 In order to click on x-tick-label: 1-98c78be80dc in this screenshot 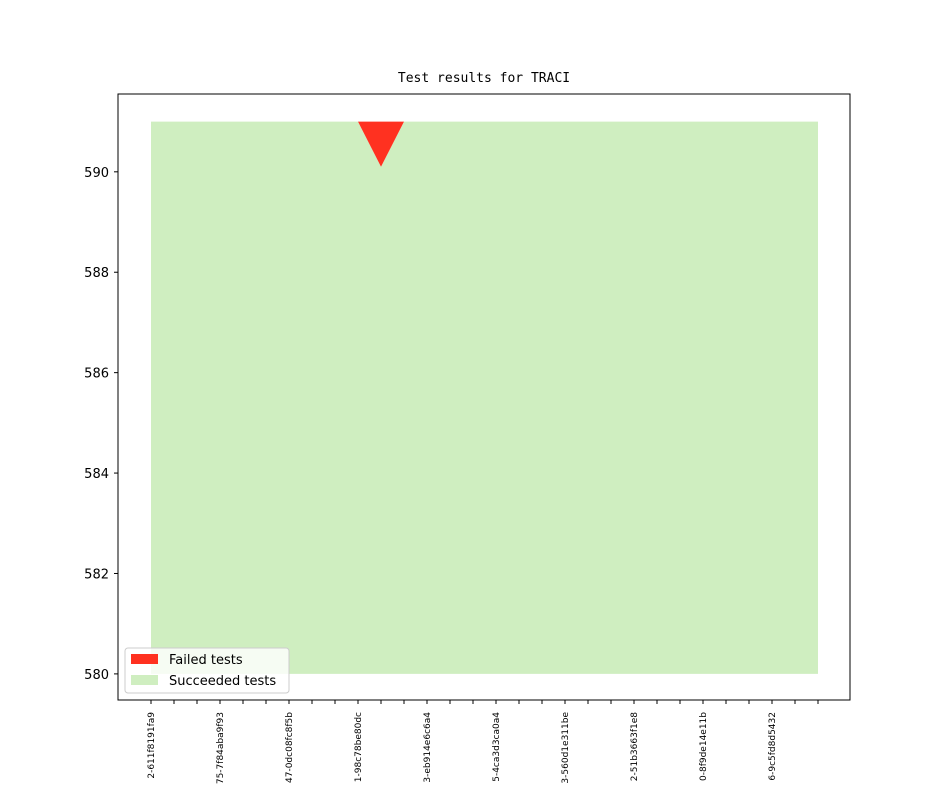, I will do `click(359, 747)`.